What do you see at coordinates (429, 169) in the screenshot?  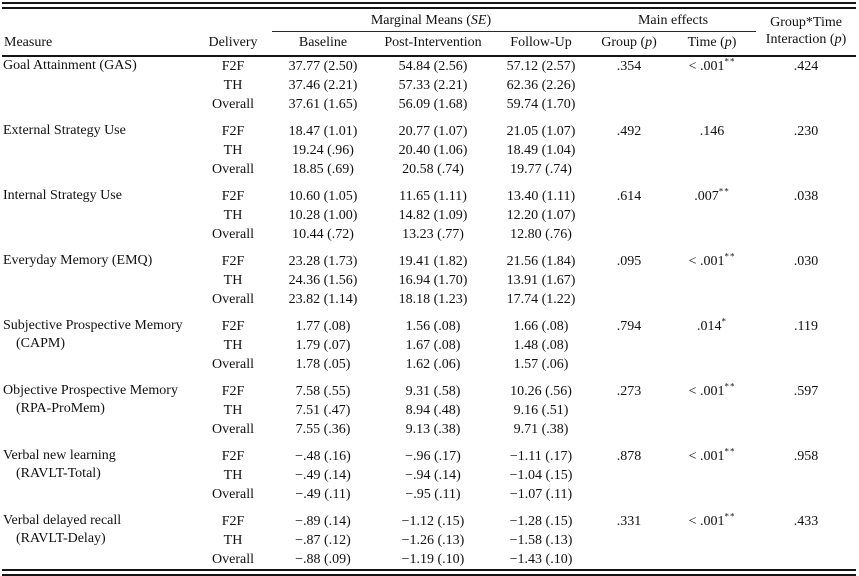 I see `table-row: Overall 18.85 (.69) 20.58 (.74) 19.77 (.74)` at bounding box center [429, 169].